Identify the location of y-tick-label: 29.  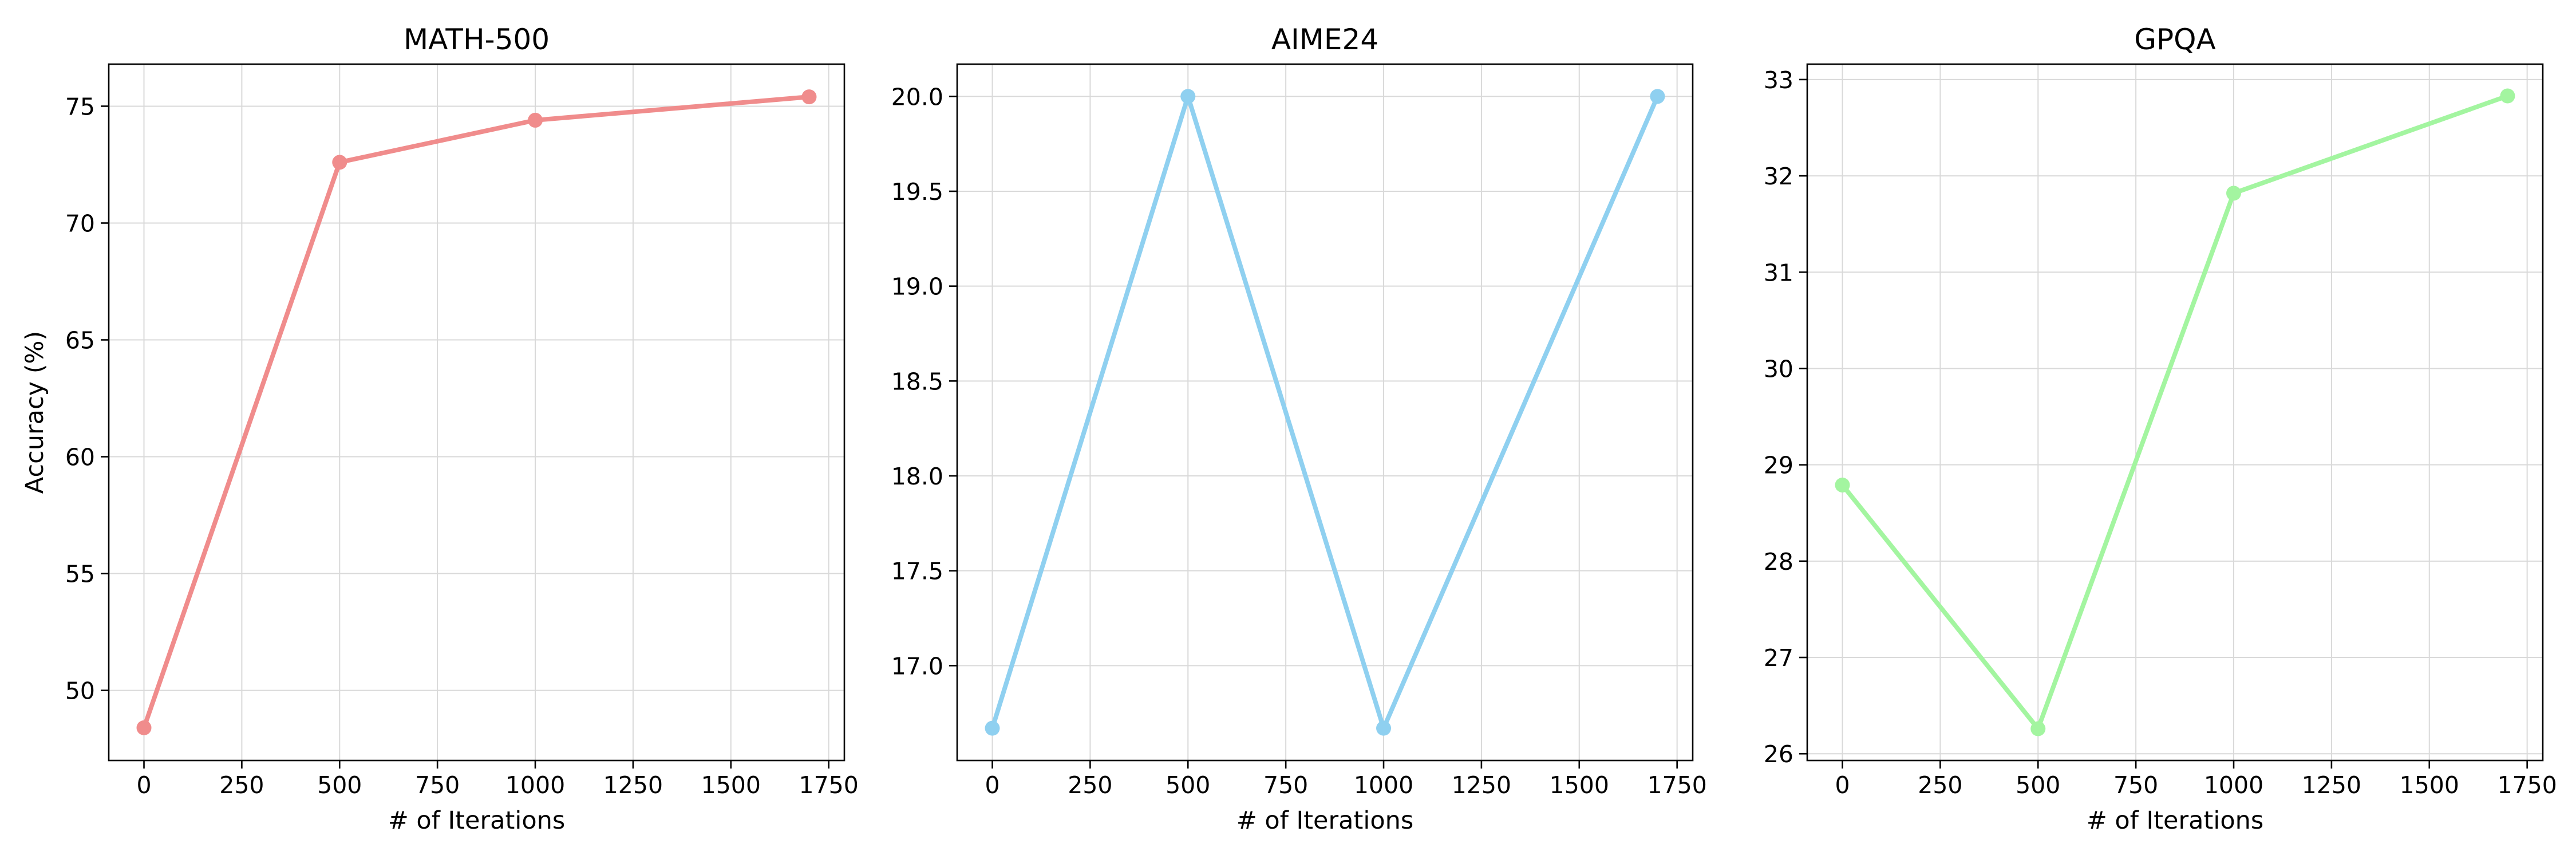
(1778, 465).